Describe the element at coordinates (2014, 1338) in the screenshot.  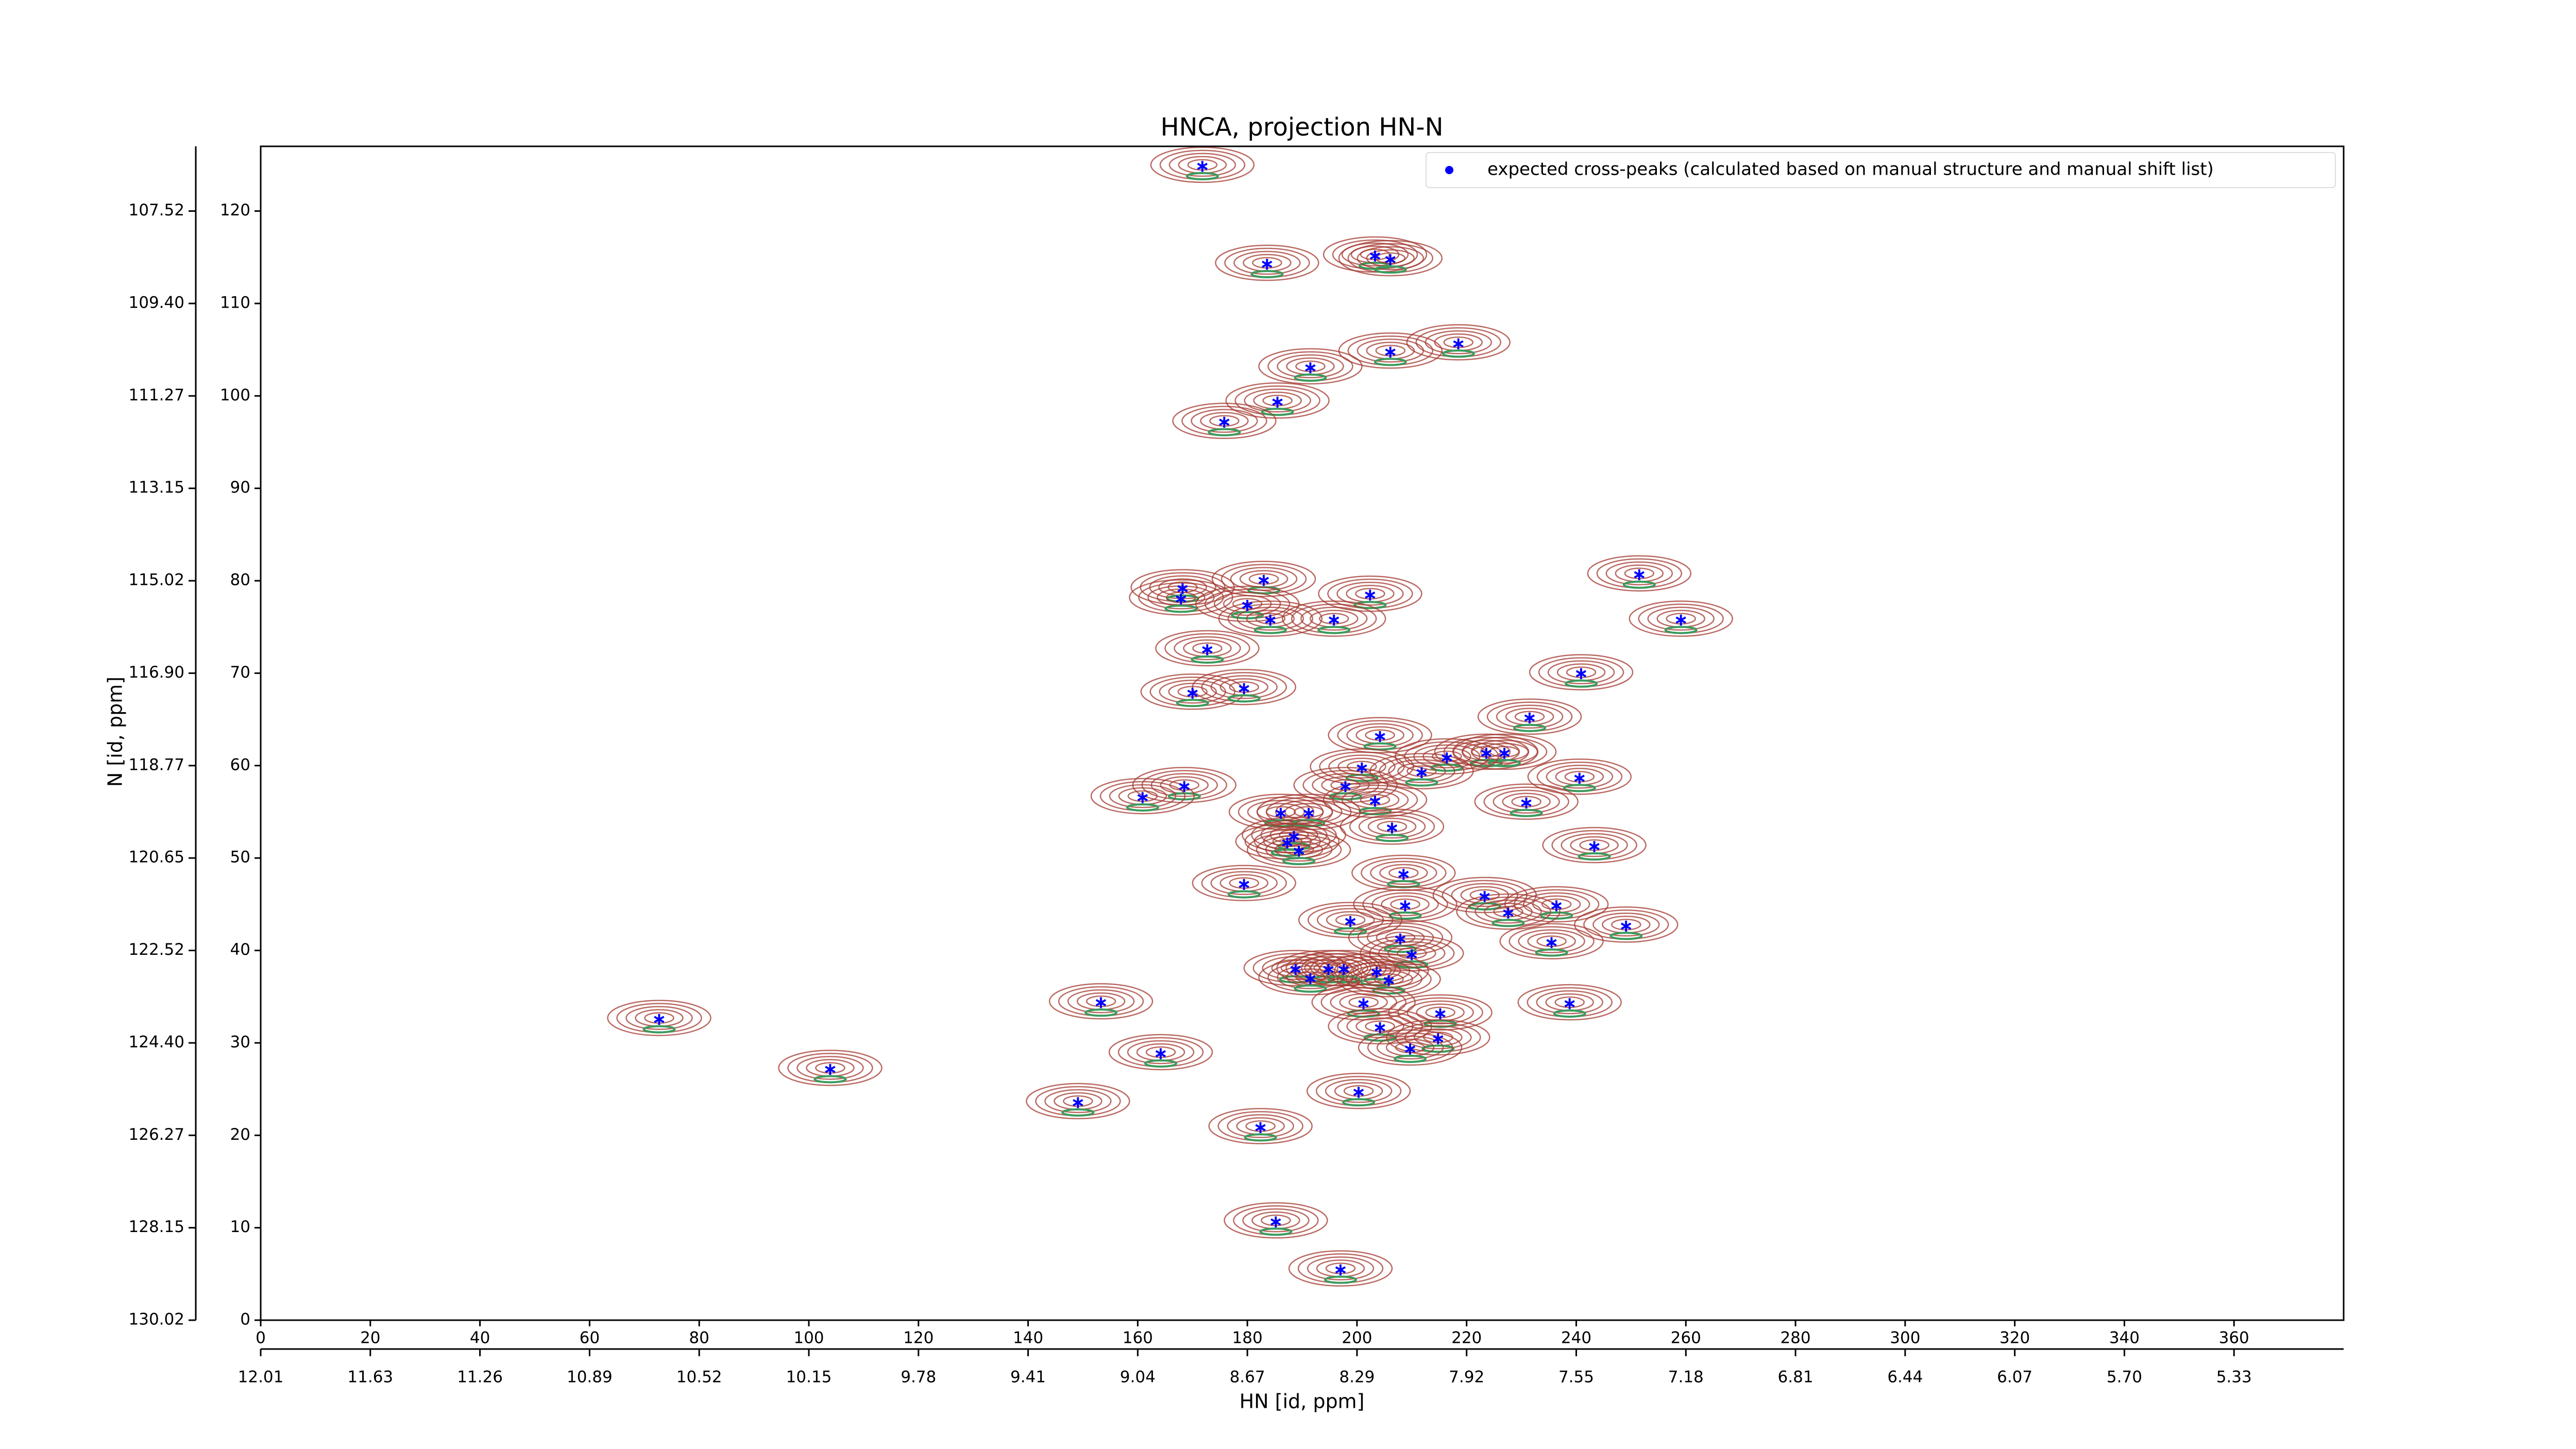
I see `x-tick-label: 320` at that location.